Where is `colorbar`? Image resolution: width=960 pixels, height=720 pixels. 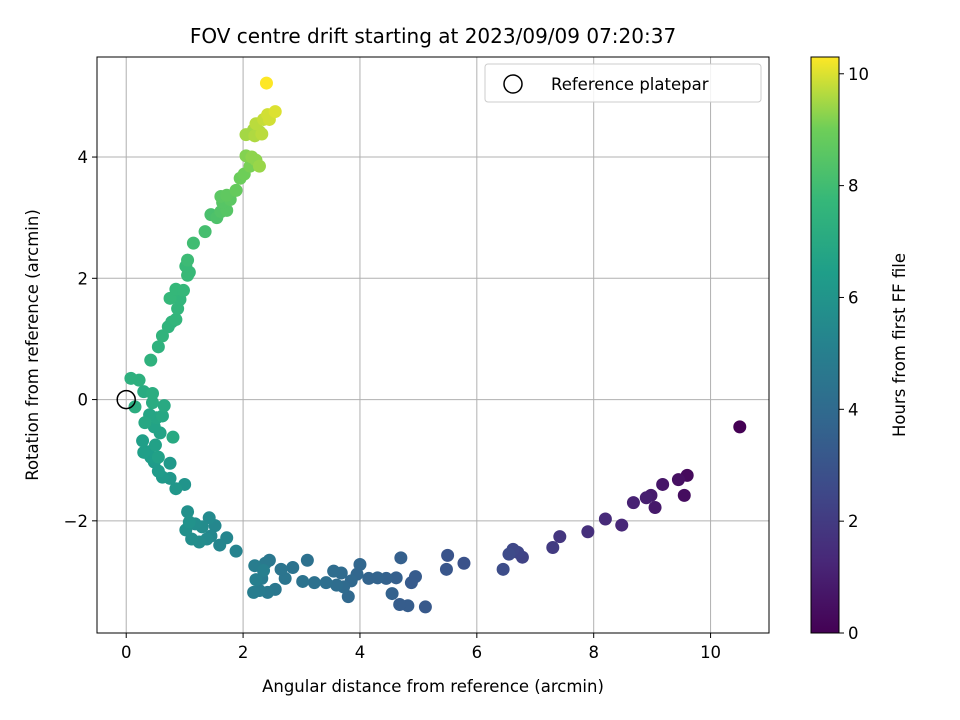
colorbar is located at coordinates (825, 345).